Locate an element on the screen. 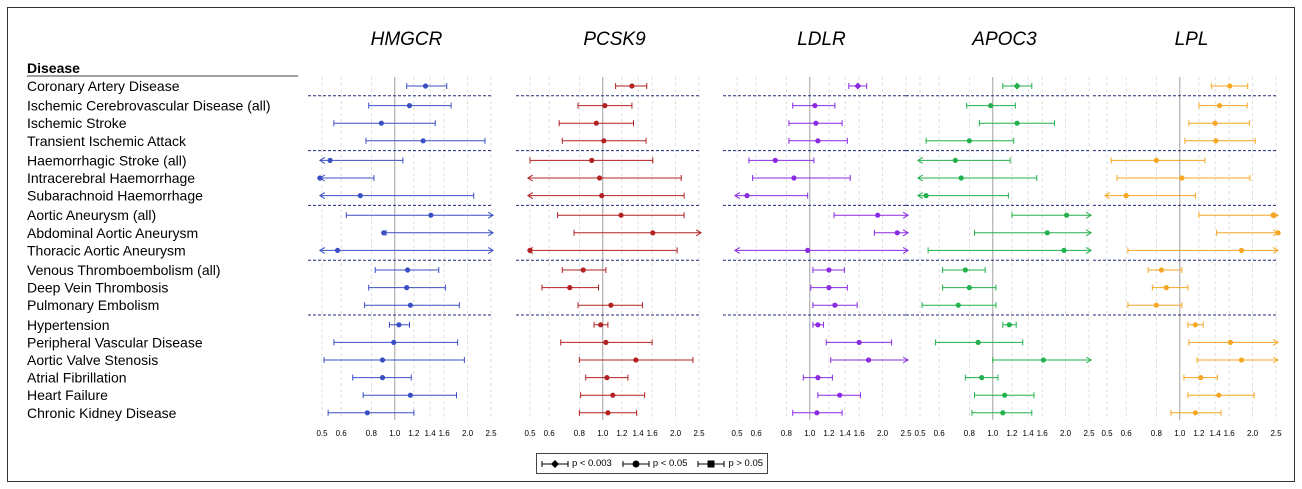  disease-label: Peripheral Vascular Disease is located at coordinates (115, 342).